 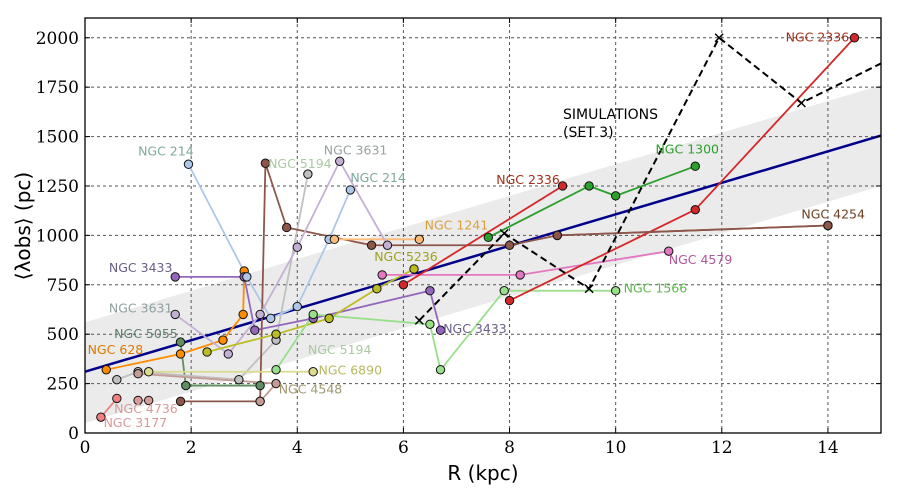 I want to click on galaxy-label: NGC 4254, so click(x=833, y=214).